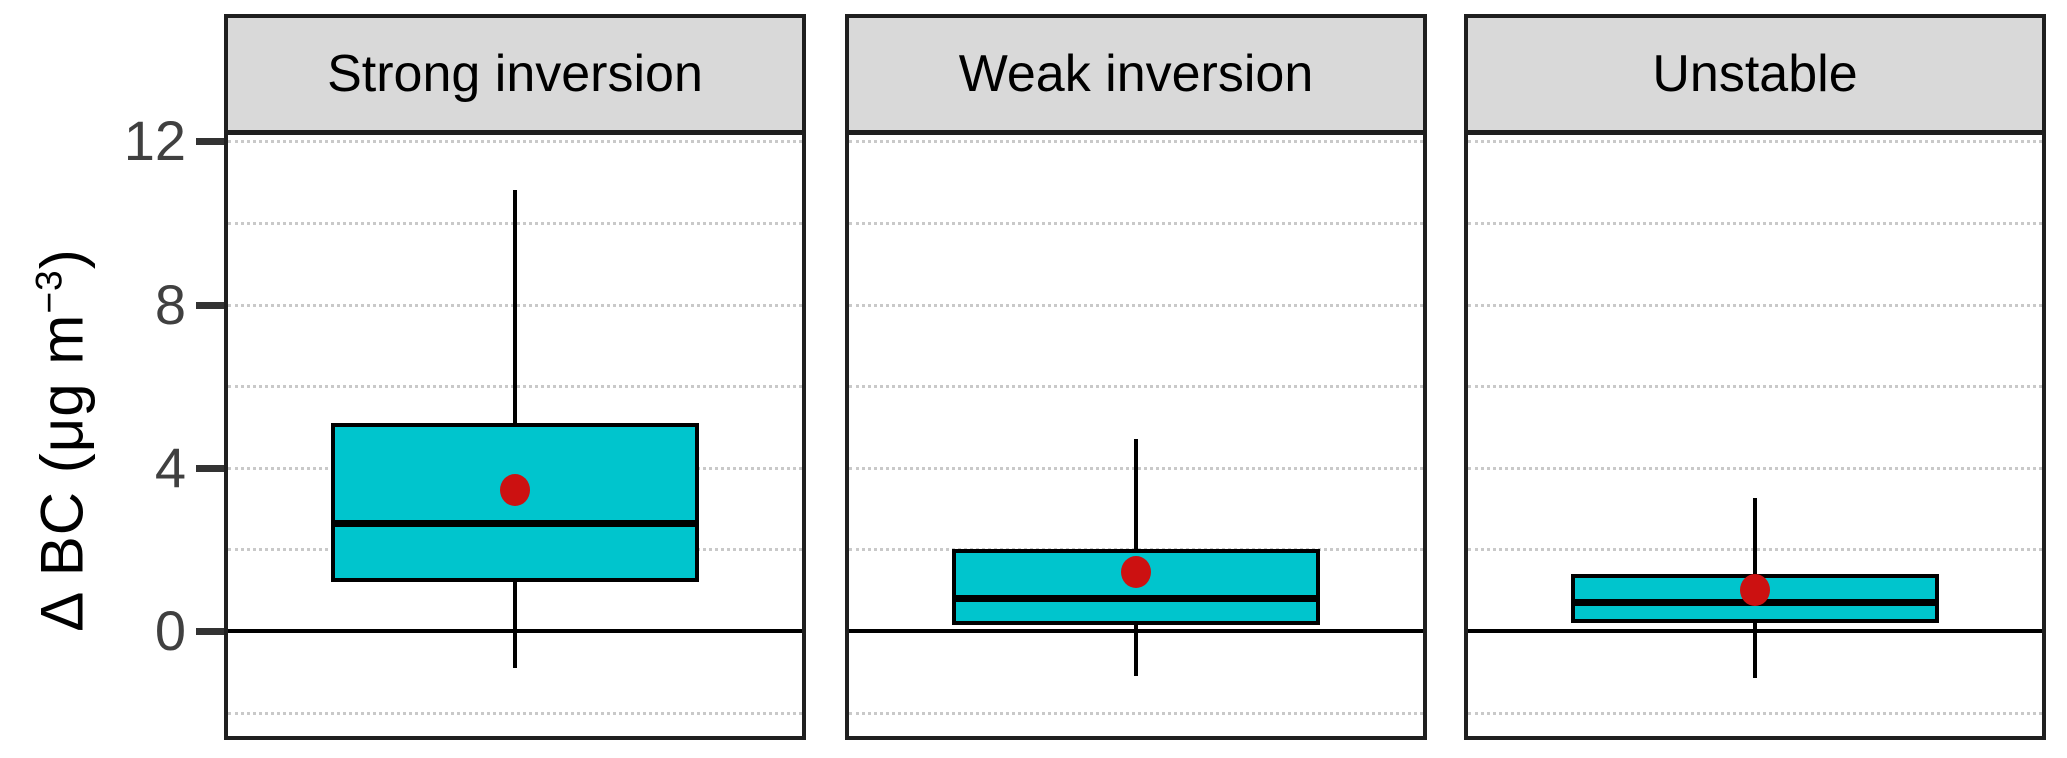 Image resolution: width=2067 pixels, height=758 pixels. What do you see at coordinates (154, 141) in the screenshot?
I see `y-tick-label-12: 12` at bounding box center [154, 141].